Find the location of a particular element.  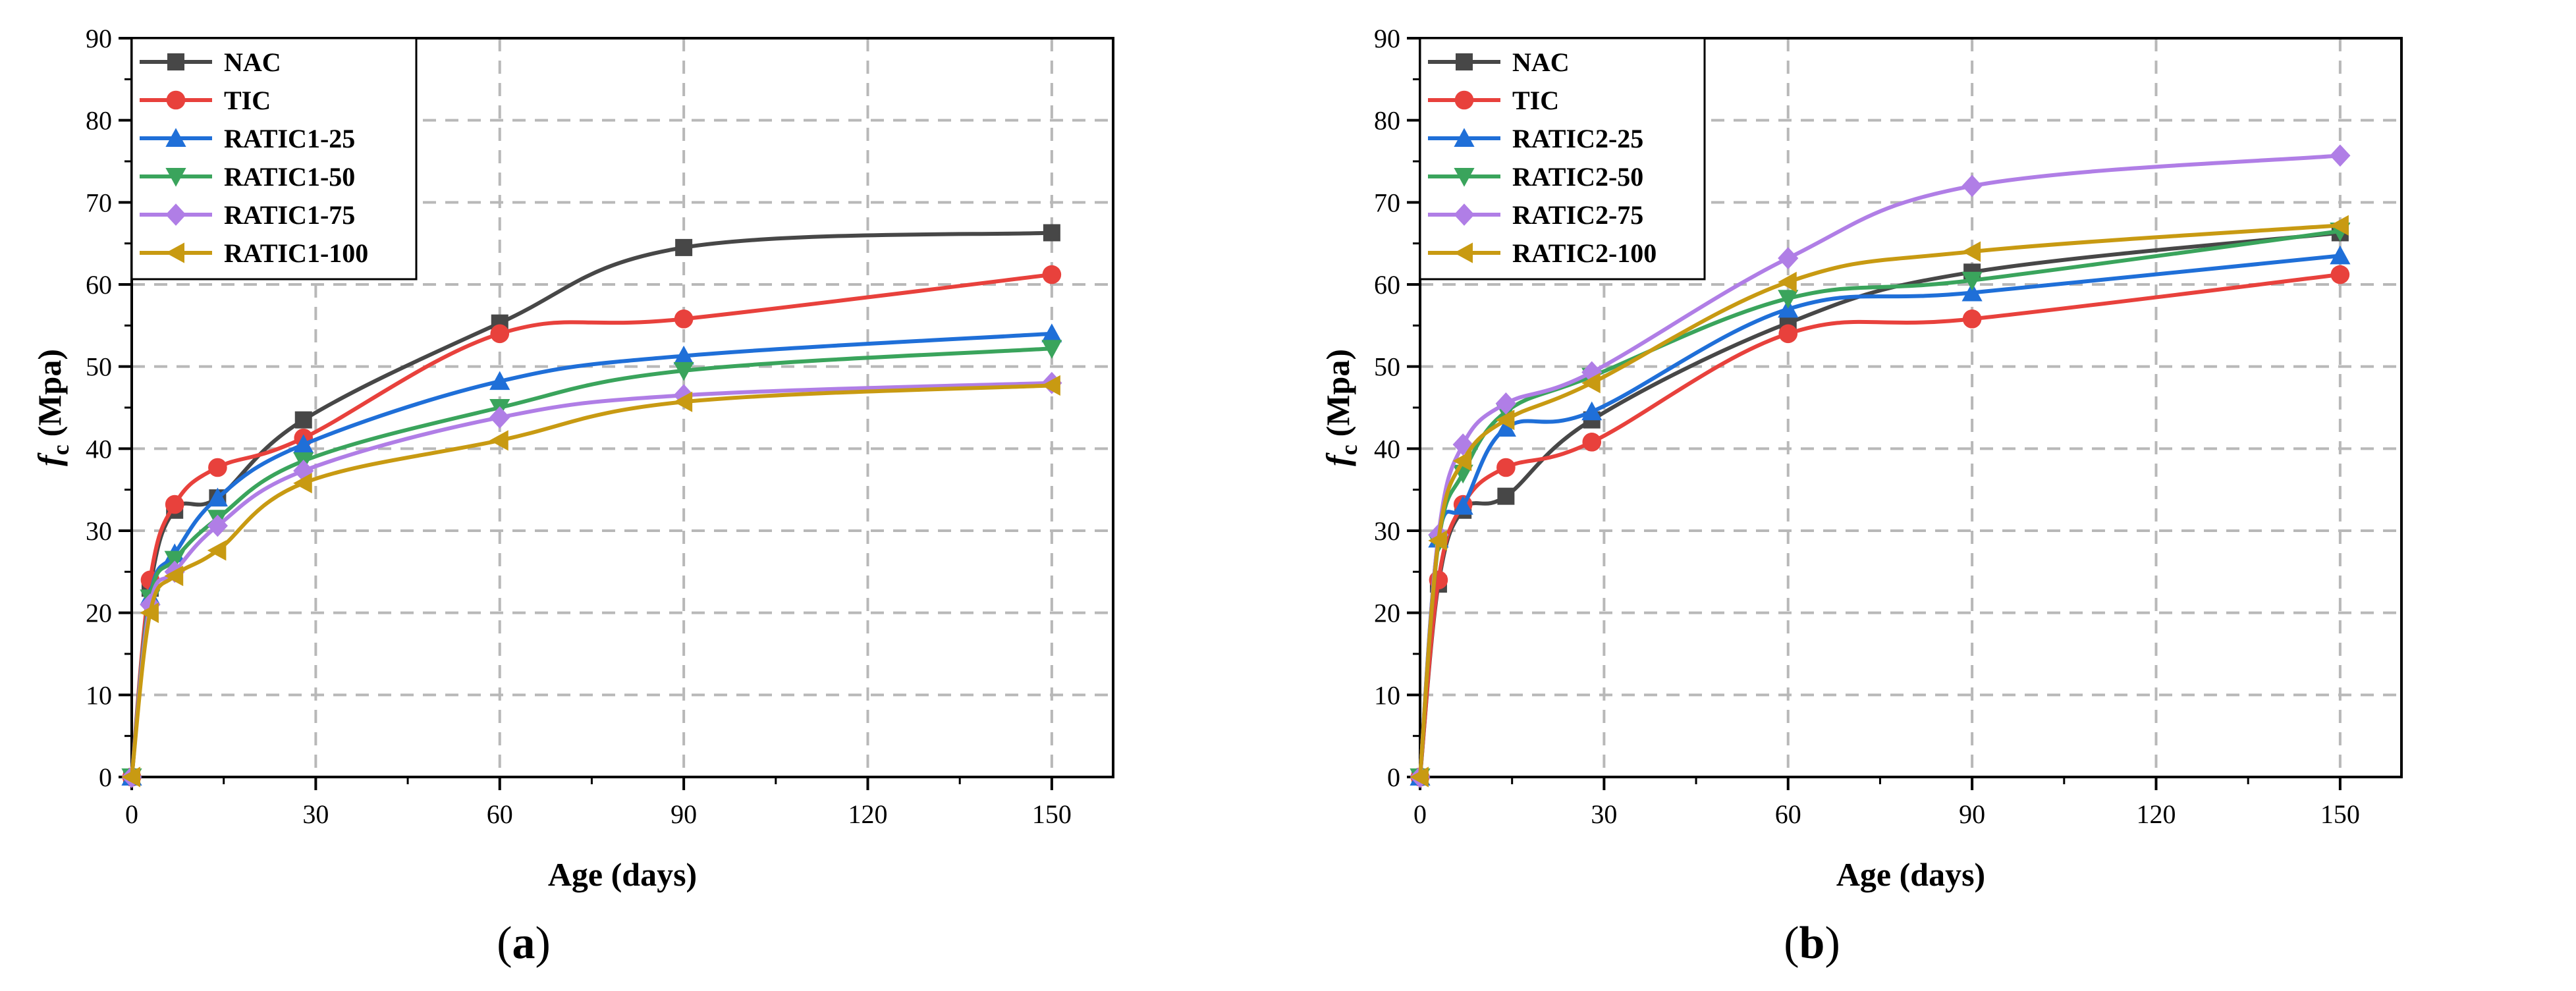

x-axis-label: Age (days) is located at coordinates (1910, 874).